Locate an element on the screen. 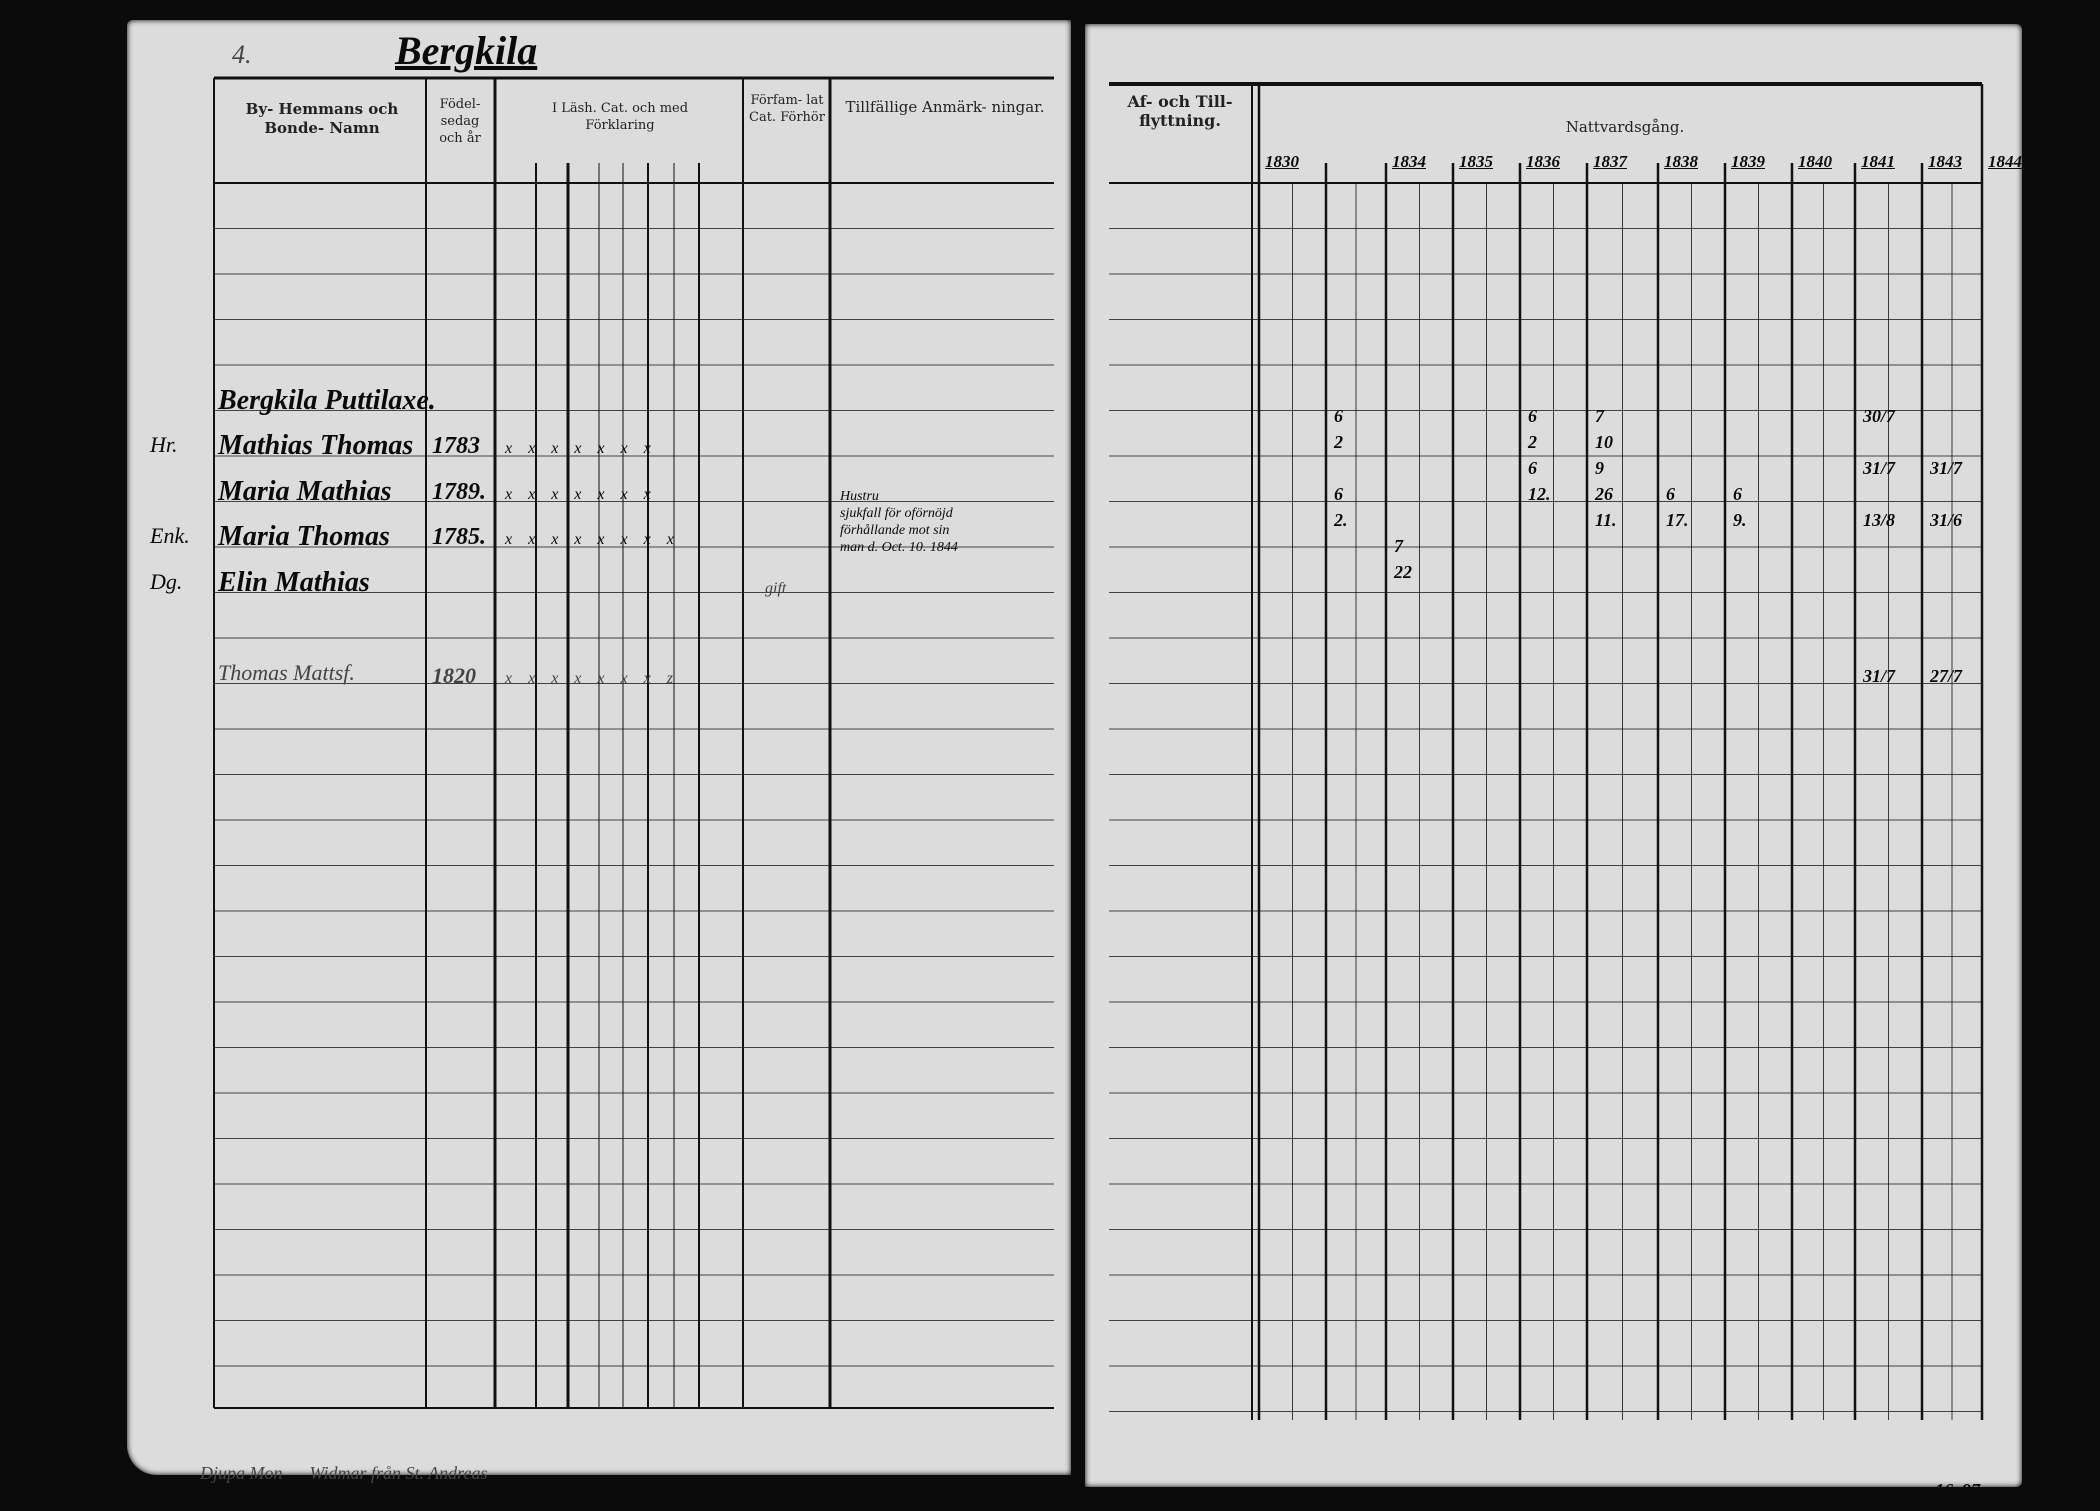 This screenshot has height=1511, width=2100. communion-mark: 2. is located at coordinates (1341, 520).